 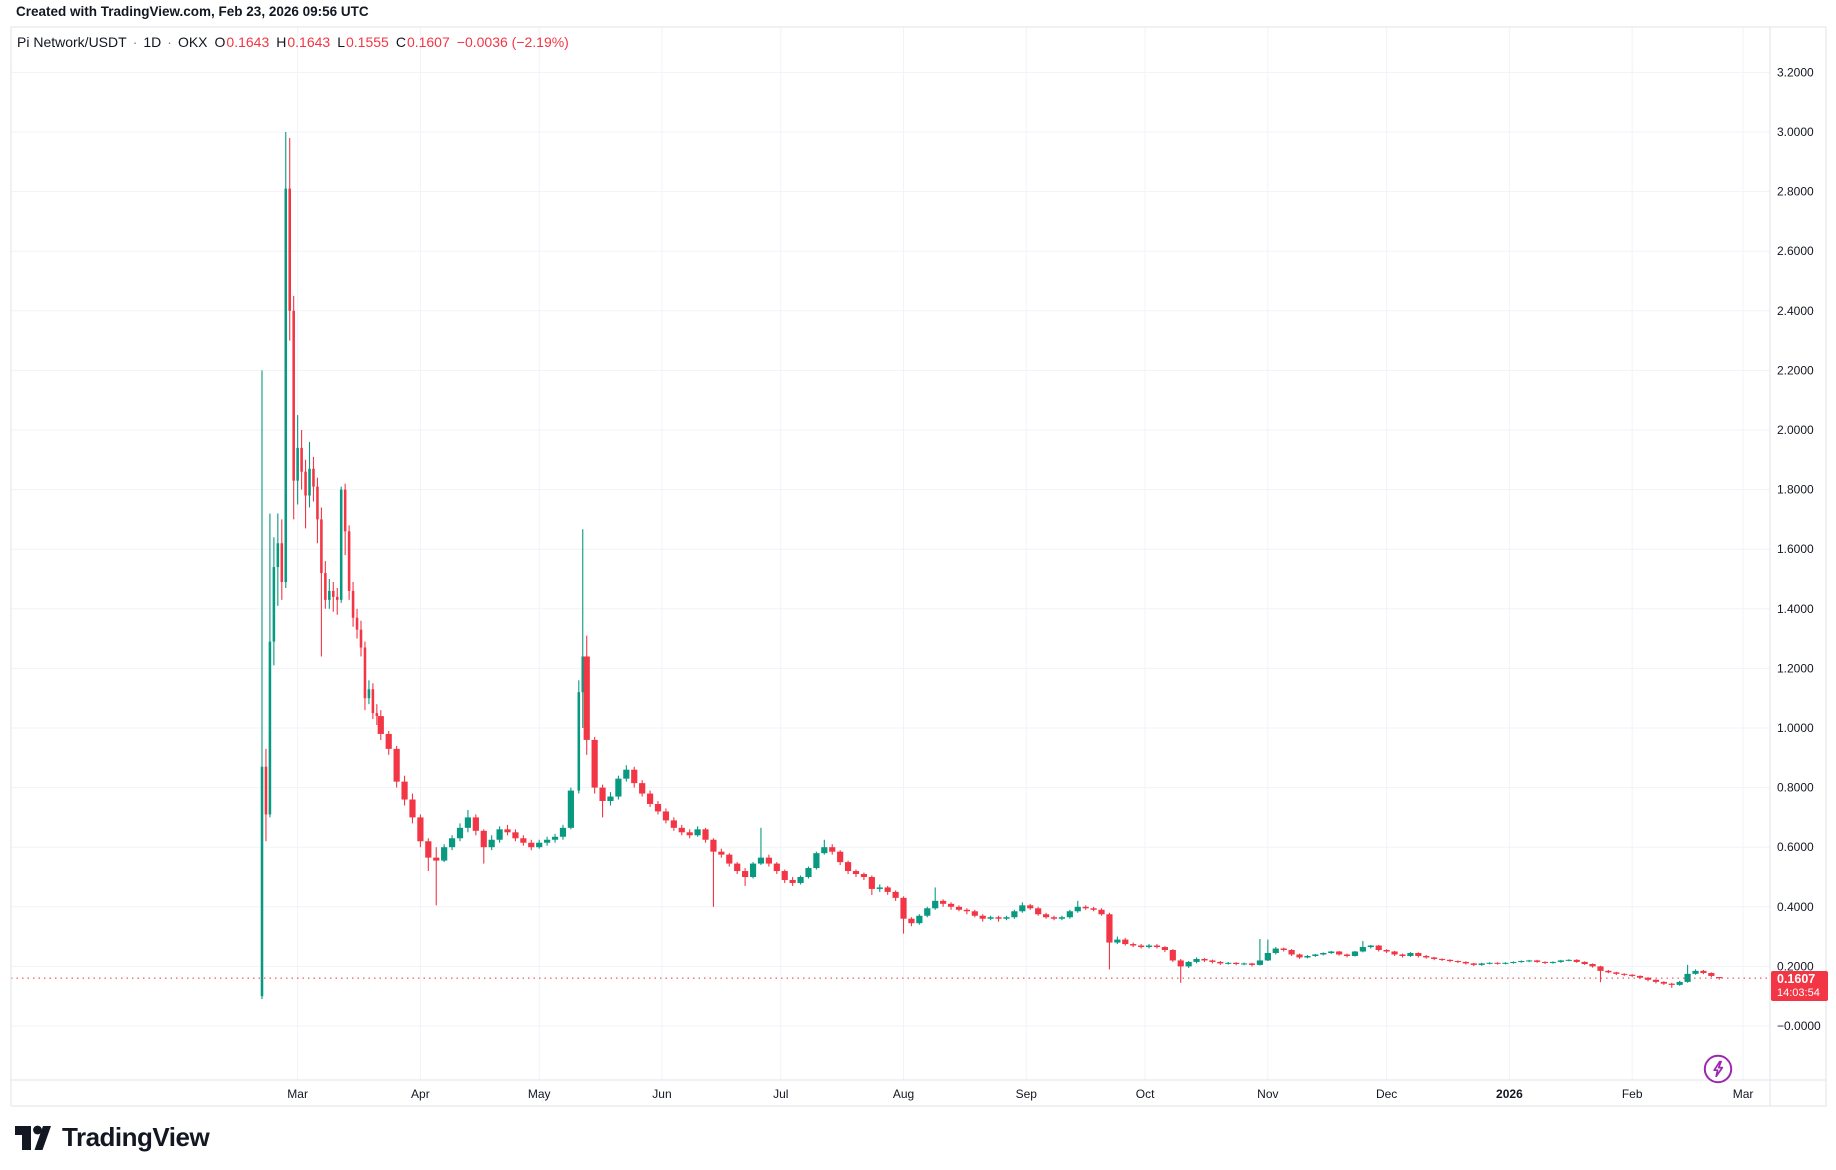 What do you see at coordinates (1027, 1094) in the screenshot?
I see `x-axis-label: Sep` at bounding box center [1027, 1094].